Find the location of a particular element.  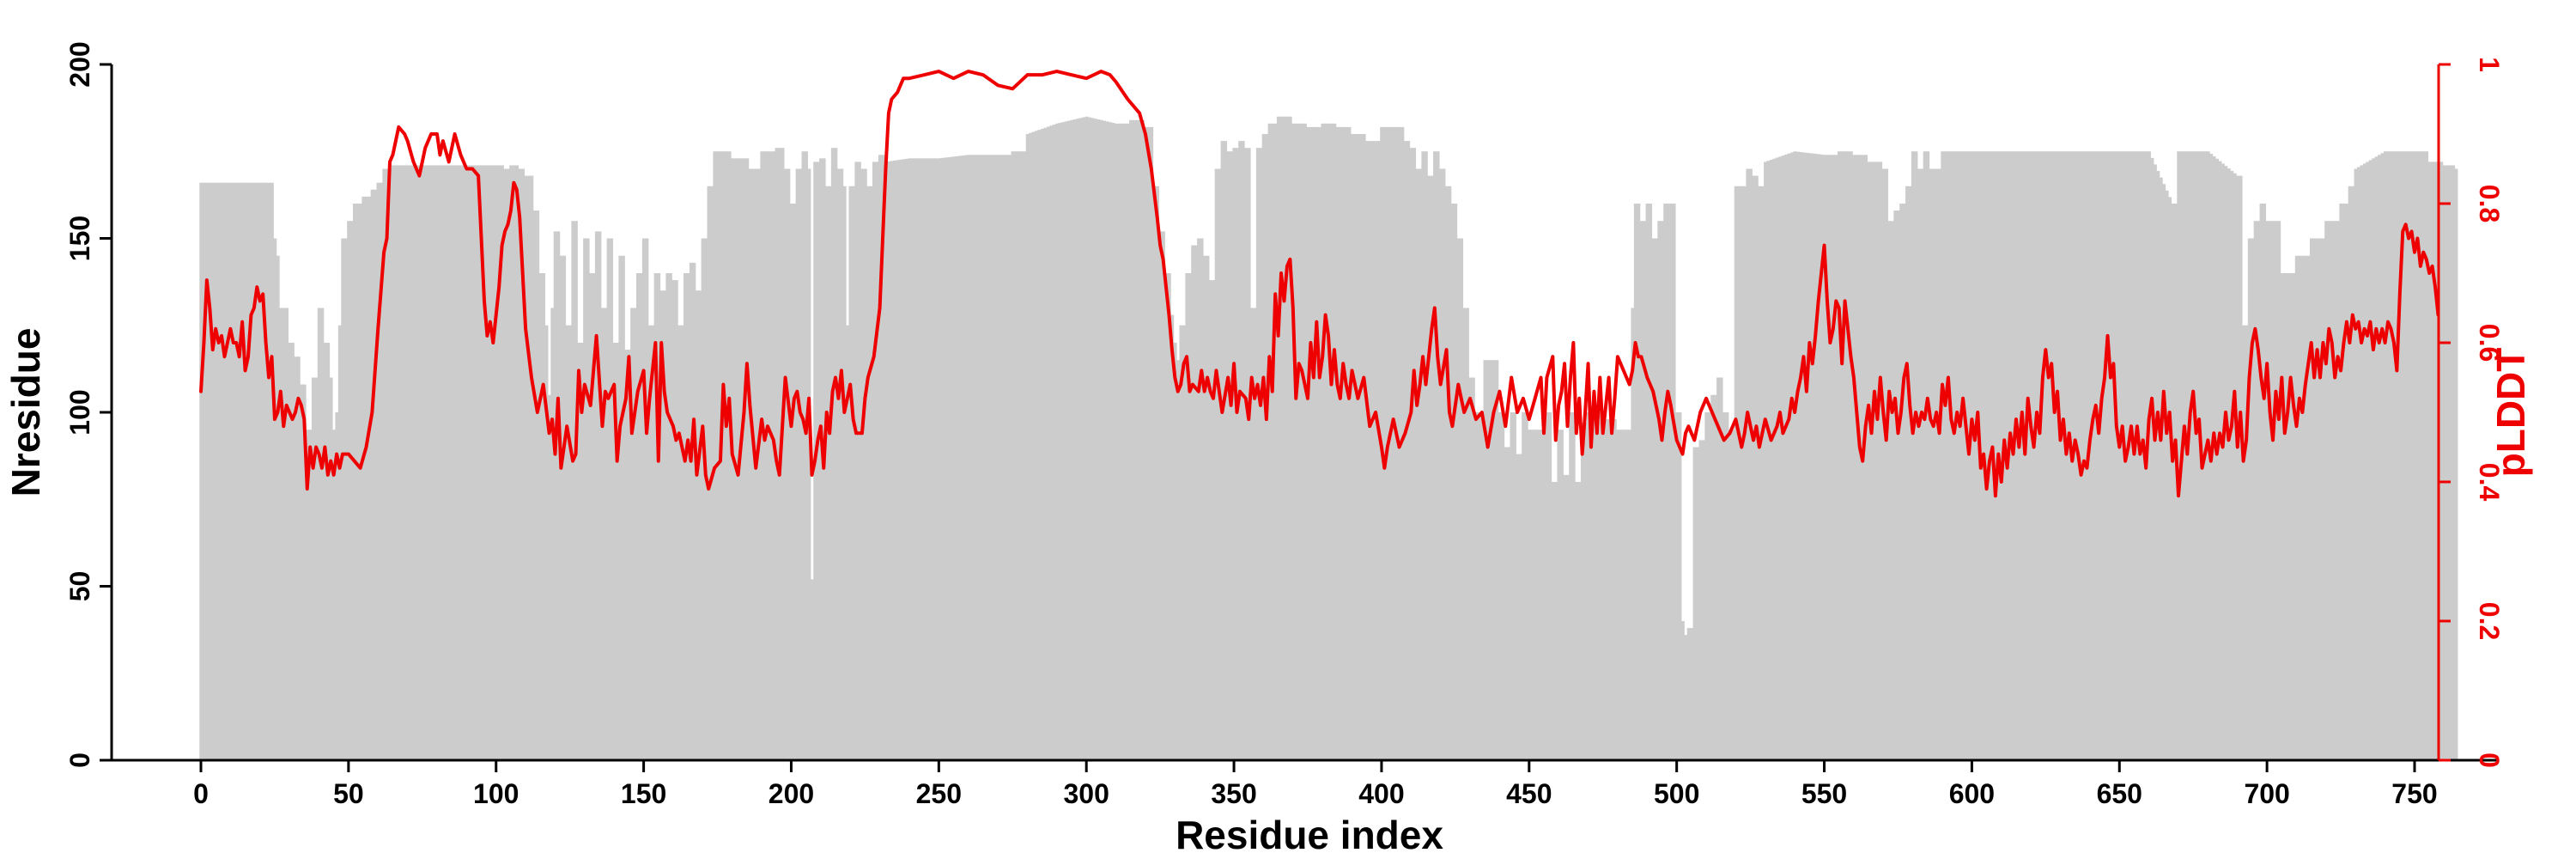

y-tick-label: 150 is located at coordinates (79, 239).